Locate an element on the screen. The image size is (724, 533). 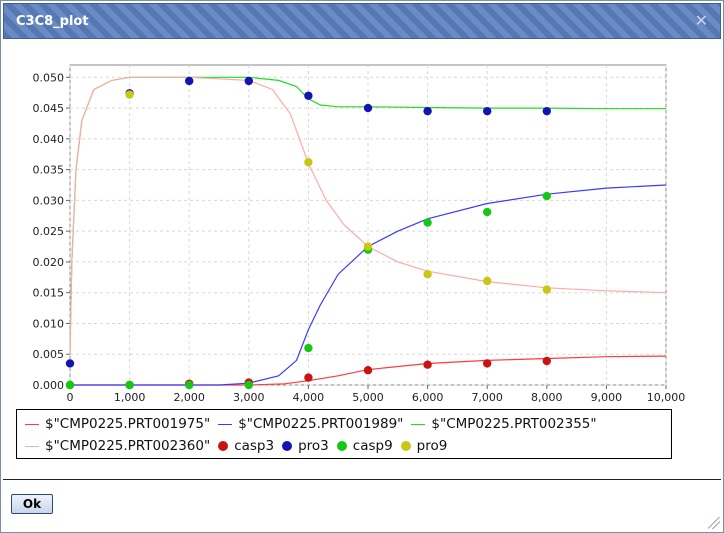
y-tick-label: 0.020 is located at coordinates (49, 262).